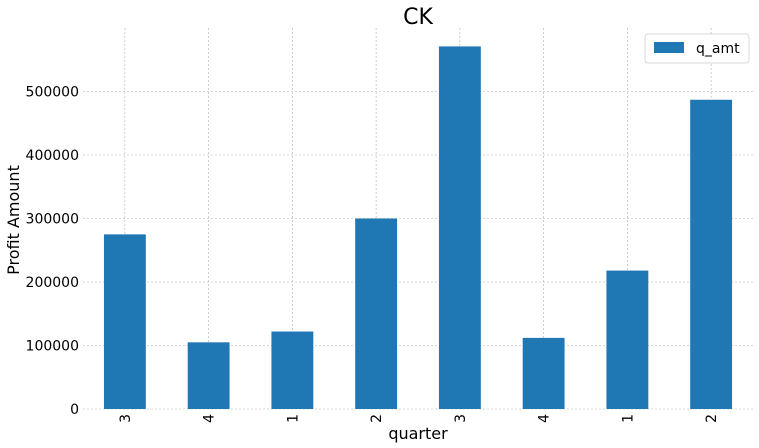 The width and height of the screenshot is (759, 448). Describe the element at coordinates (74, 410) in the screenshot. I see `y-tick-label: 0` at that location.